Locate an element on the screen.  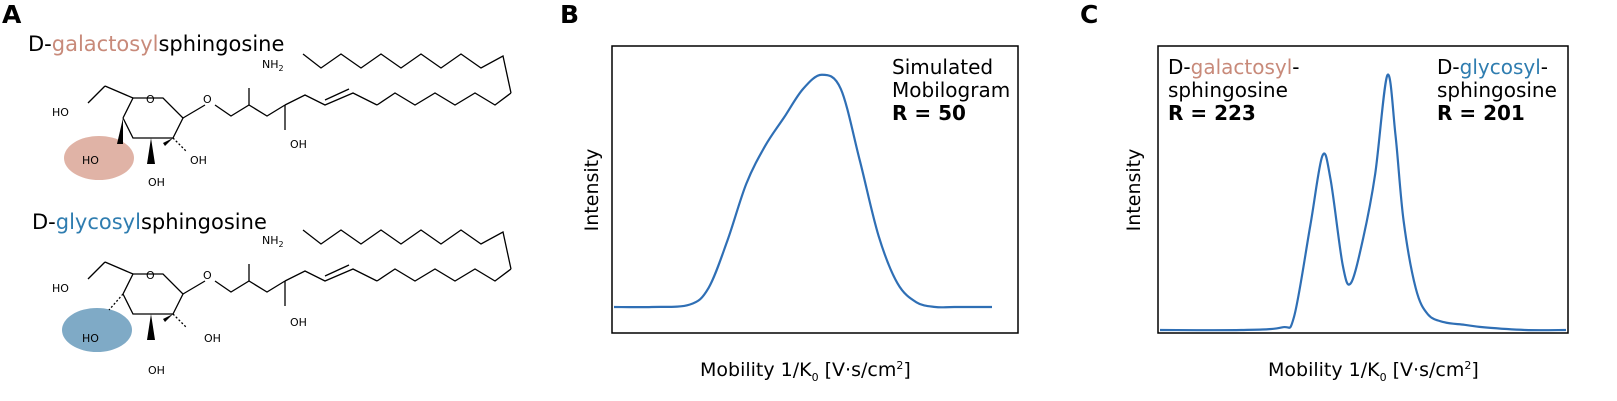
compound-title-galactosyl: D-galactosylsphingosine is located at coordinates (156, 44).